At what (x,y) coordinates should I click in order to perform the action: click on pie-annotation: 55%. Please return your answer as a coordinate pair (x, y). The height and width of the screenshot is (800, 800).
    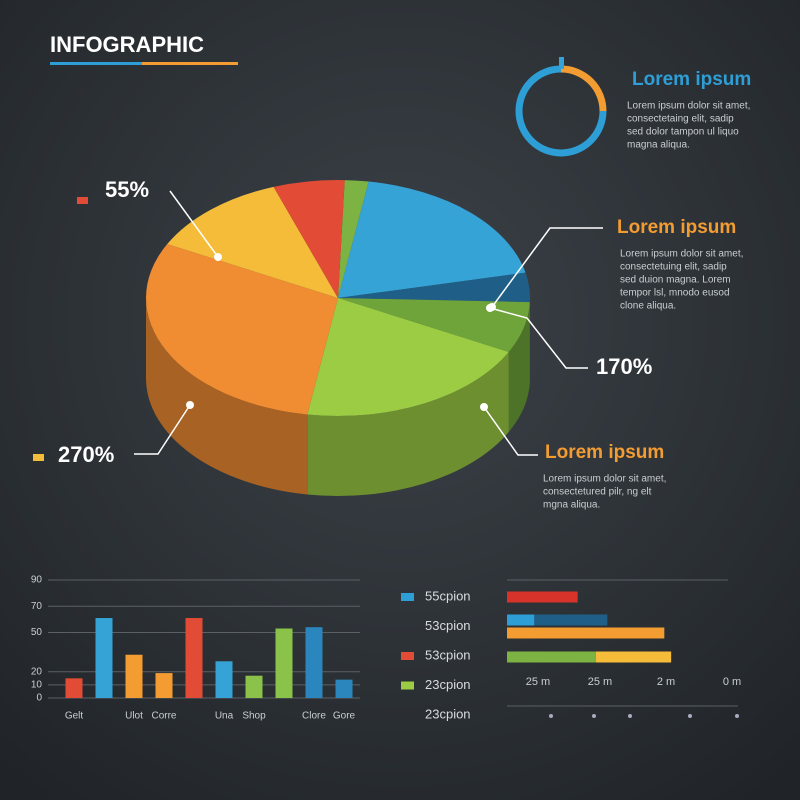
    Looking at the image, I should click on (127, 189).